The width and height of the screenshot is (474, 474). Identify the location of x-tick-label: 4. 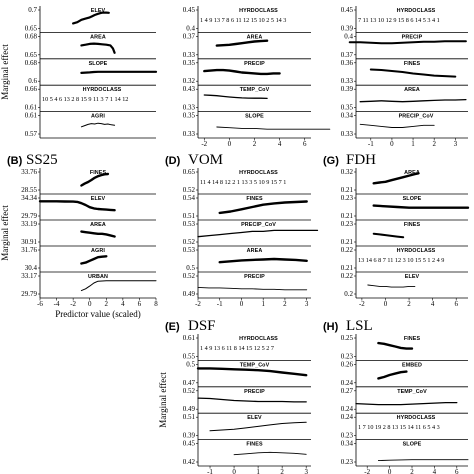
(435, 471).